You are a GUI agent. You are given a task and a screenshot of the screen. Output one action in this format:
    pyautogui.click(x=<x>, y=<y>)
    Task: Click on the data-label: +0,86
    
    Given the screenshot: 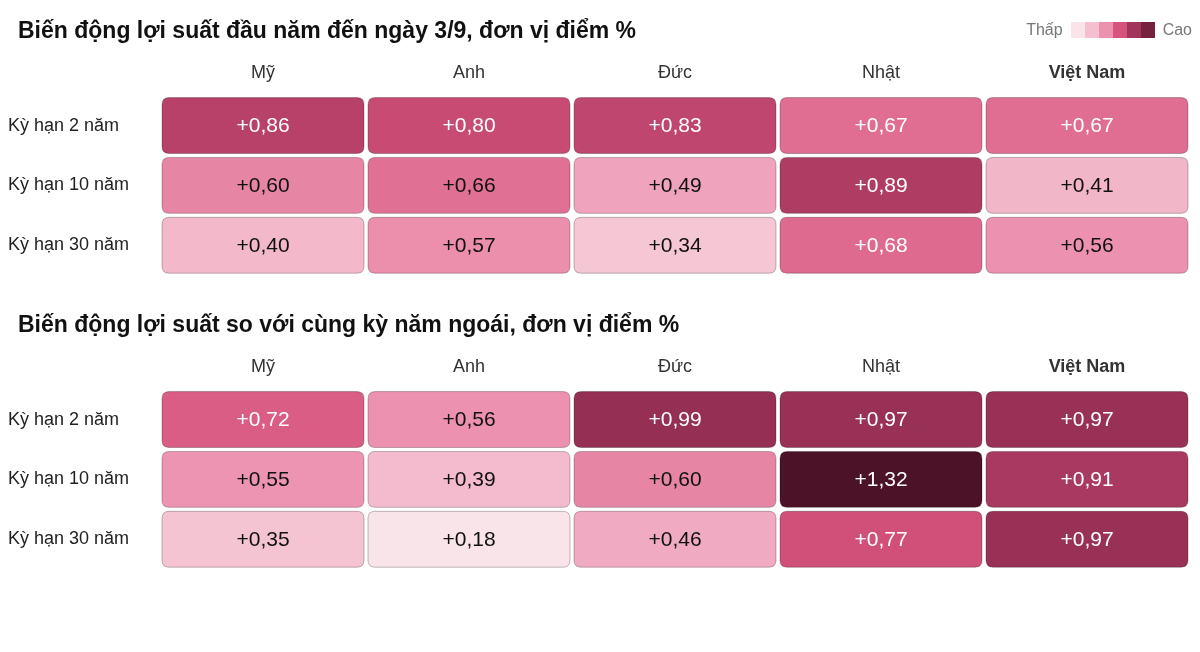 What is the action you would take?
    pyautogui.click(x=263, y=125)
    